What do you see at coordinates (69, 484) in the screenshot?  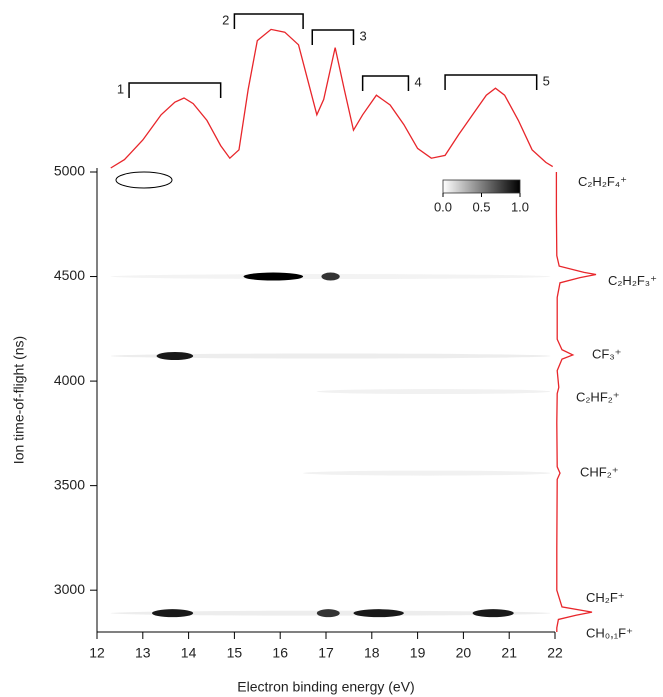 I see `y-tick-label: 3500` at bounding box center [69, 484].